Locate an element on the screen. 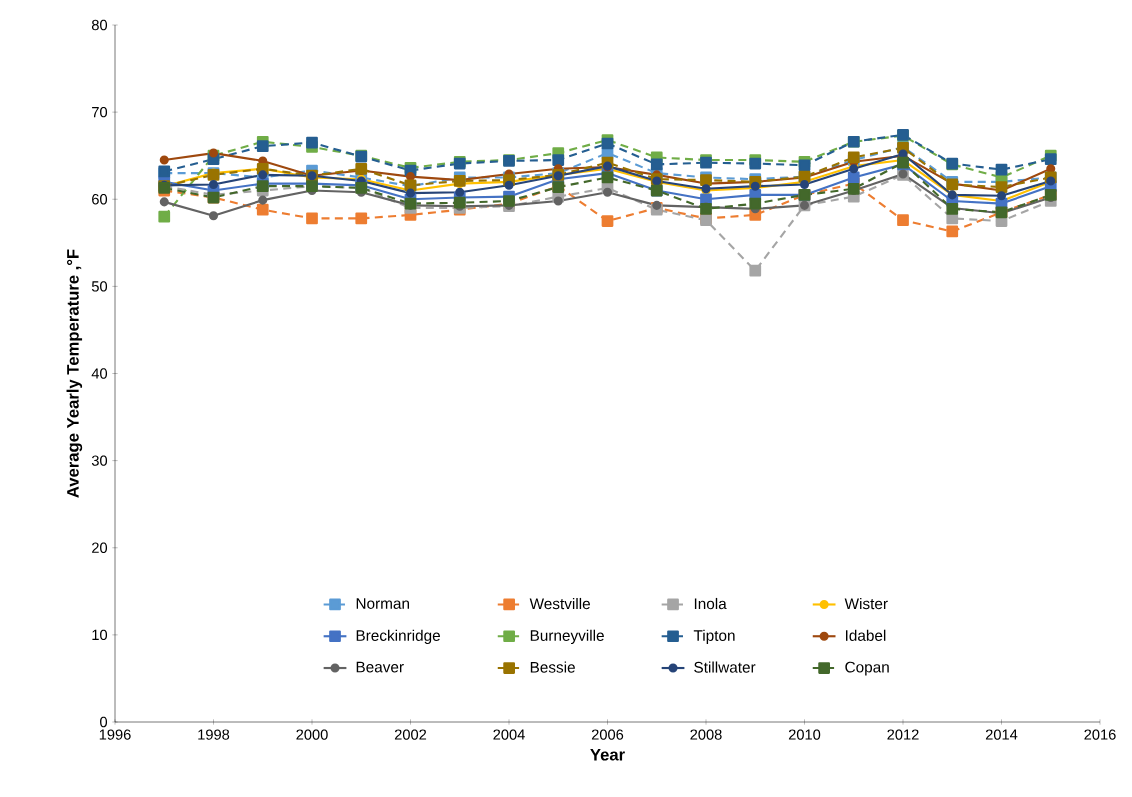 The width and height of the screenshot is (1132, 797). x-tick-label: 2010 is located at coordinates (804, 734).